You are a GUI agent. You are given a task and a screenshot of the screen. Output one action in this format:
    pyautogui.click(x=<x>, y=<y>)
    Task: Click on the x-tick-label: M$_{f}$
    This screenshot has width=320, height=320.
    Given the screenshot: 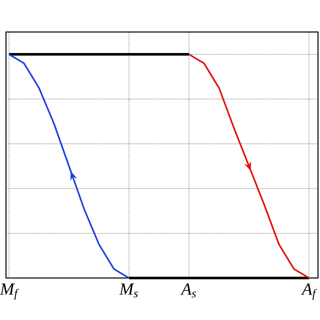 What is the action you would take?
    pyautogui.click(x=9, y=292)
    